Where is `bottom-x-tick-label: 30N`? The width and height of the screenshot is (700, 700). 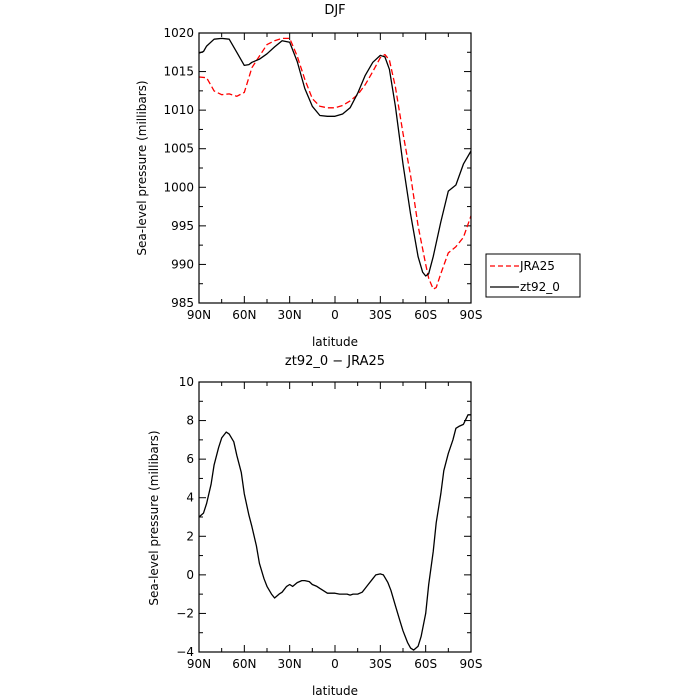 bottom-x-tick-label: 30N is located at coordinates (290, 664).